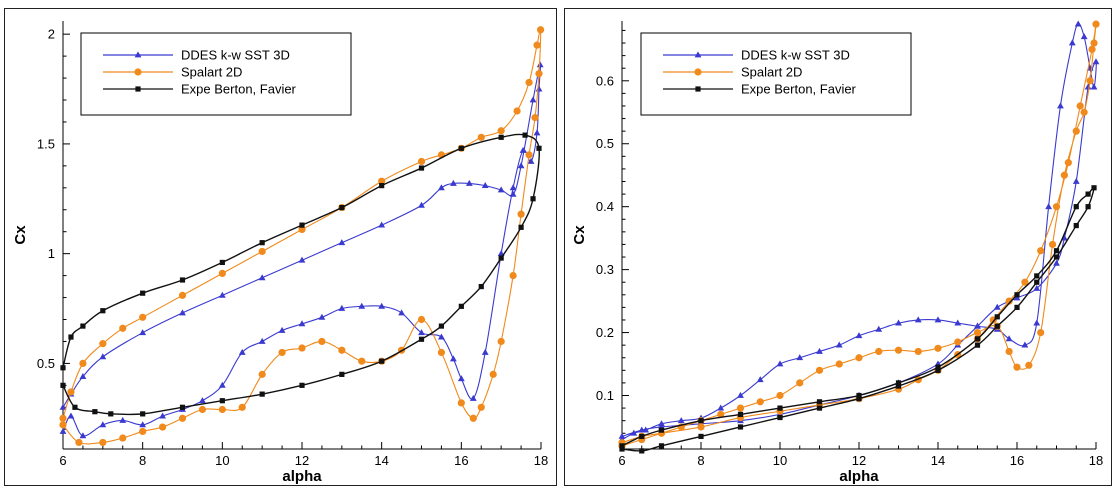 This screenshot has width=1116, height=495. I want to click on x-tick-label: 16, so click(1017, 460).